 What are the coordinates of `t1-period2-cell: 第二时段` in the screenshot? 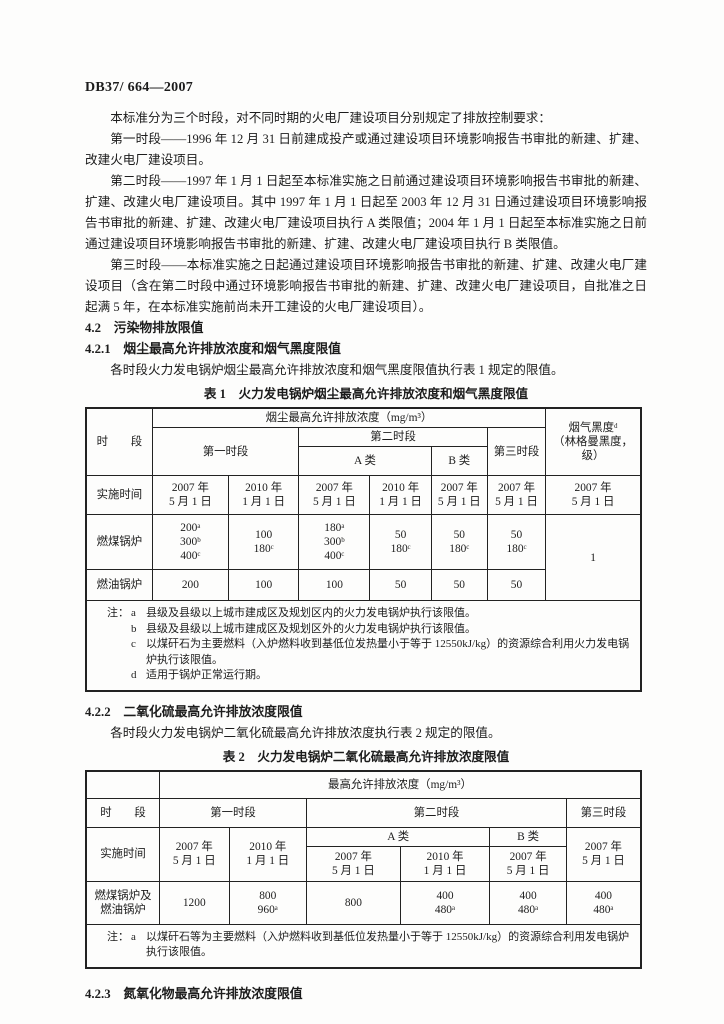 It's located at (393, 437).